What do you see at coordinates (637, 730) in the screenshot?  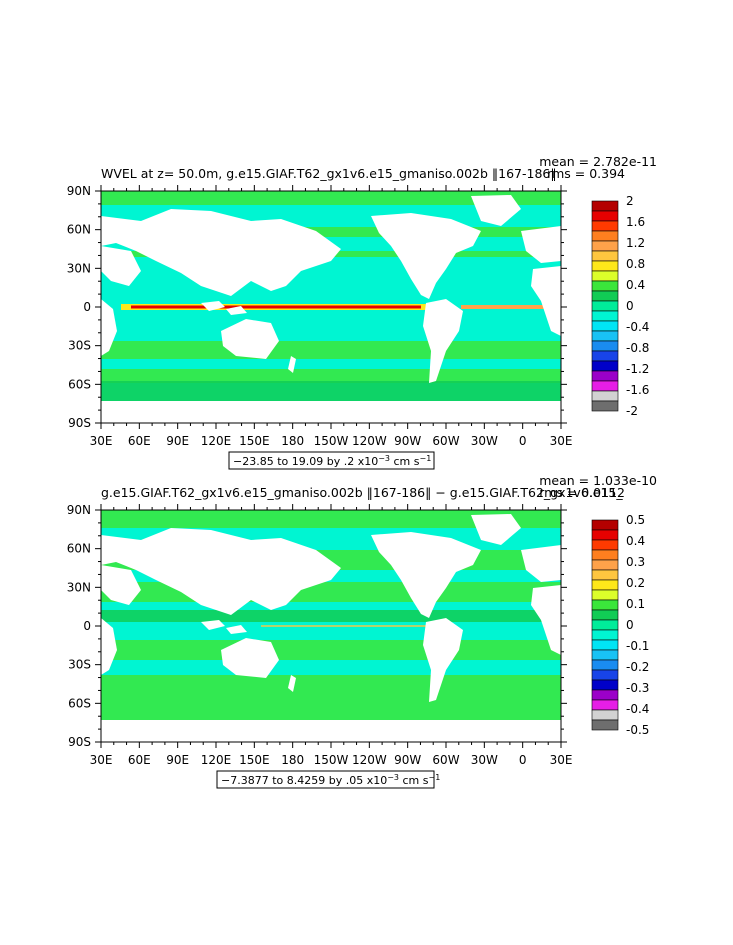 I see `colorbar-label: -0.5` at bounding box center [637, 730].